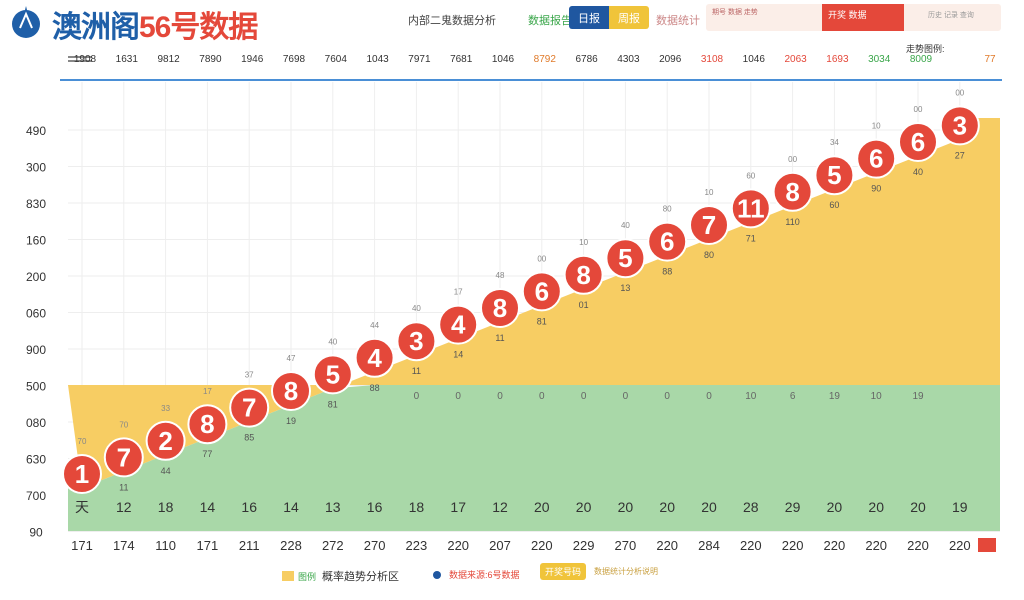 This screenshot has height=600, width=1024. I want to click on above-label: 40, so click(625, 225).